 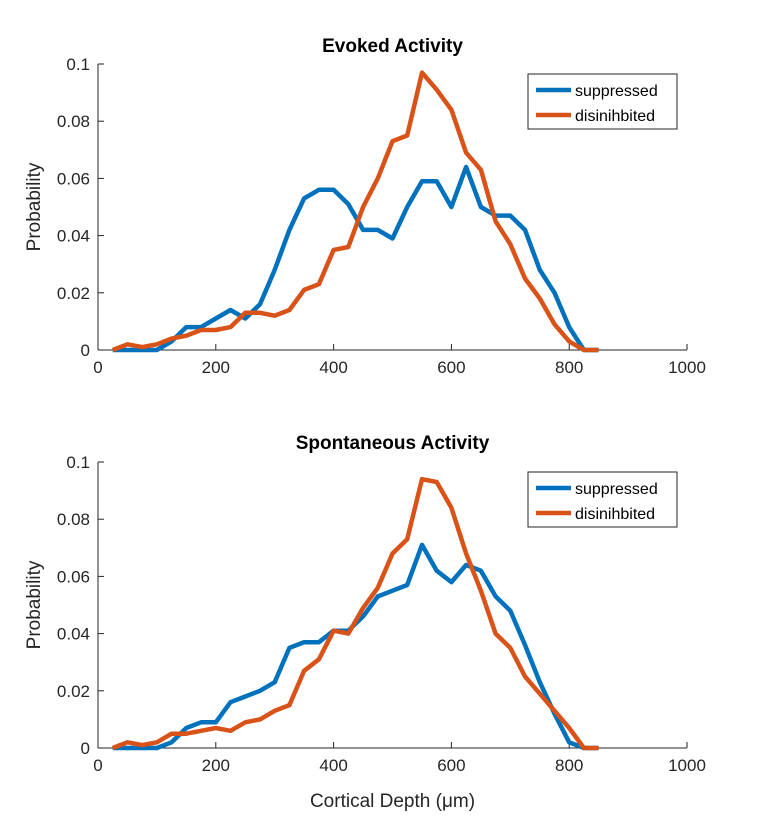 What do you see at coordinates (393, 443) in the screenshot?
I see `chart-title: Spontaneous Activity` at bounding box center [393, 443].